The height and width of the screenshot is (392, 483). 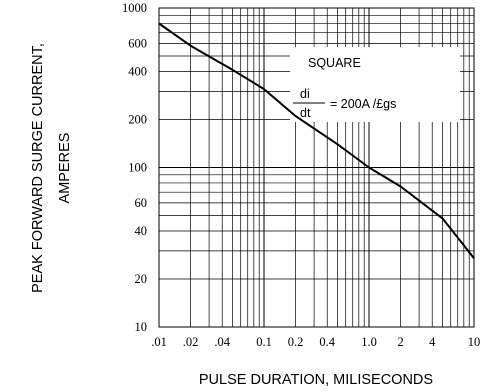 I want to click on annotation-fraction-denominator: dt, so click(x=305, y=113).